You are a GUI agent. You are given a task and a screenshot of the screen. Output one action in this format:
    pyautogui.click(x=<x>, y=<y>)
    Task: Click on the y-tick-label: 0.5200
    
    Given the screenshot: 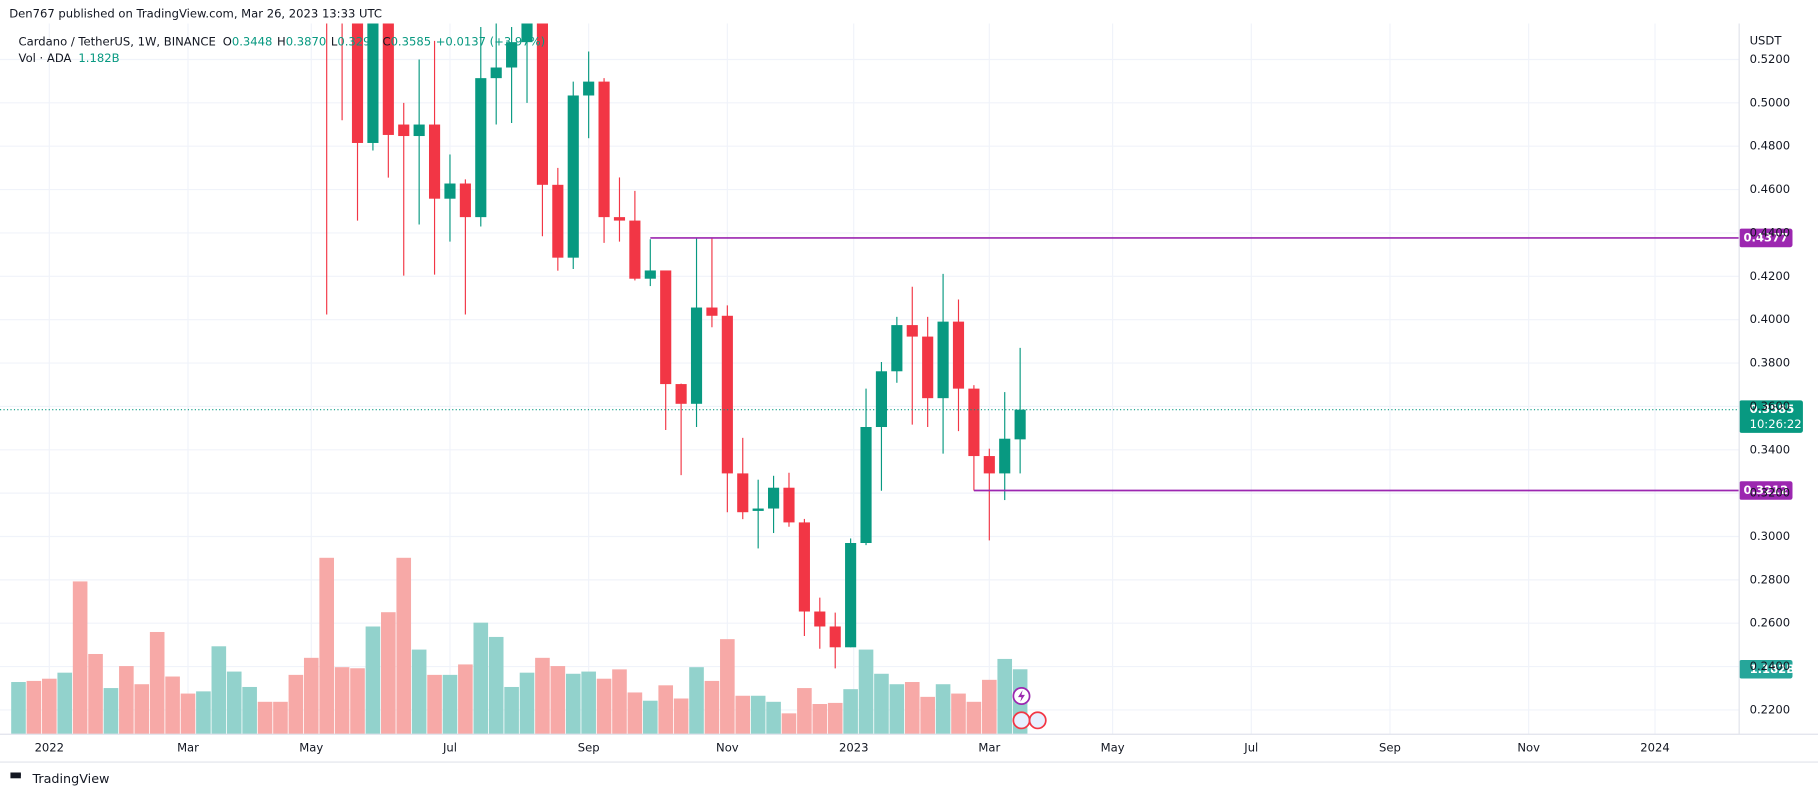 What is the action you would take?
    pyautogui.click(x=1770, y=59)
    